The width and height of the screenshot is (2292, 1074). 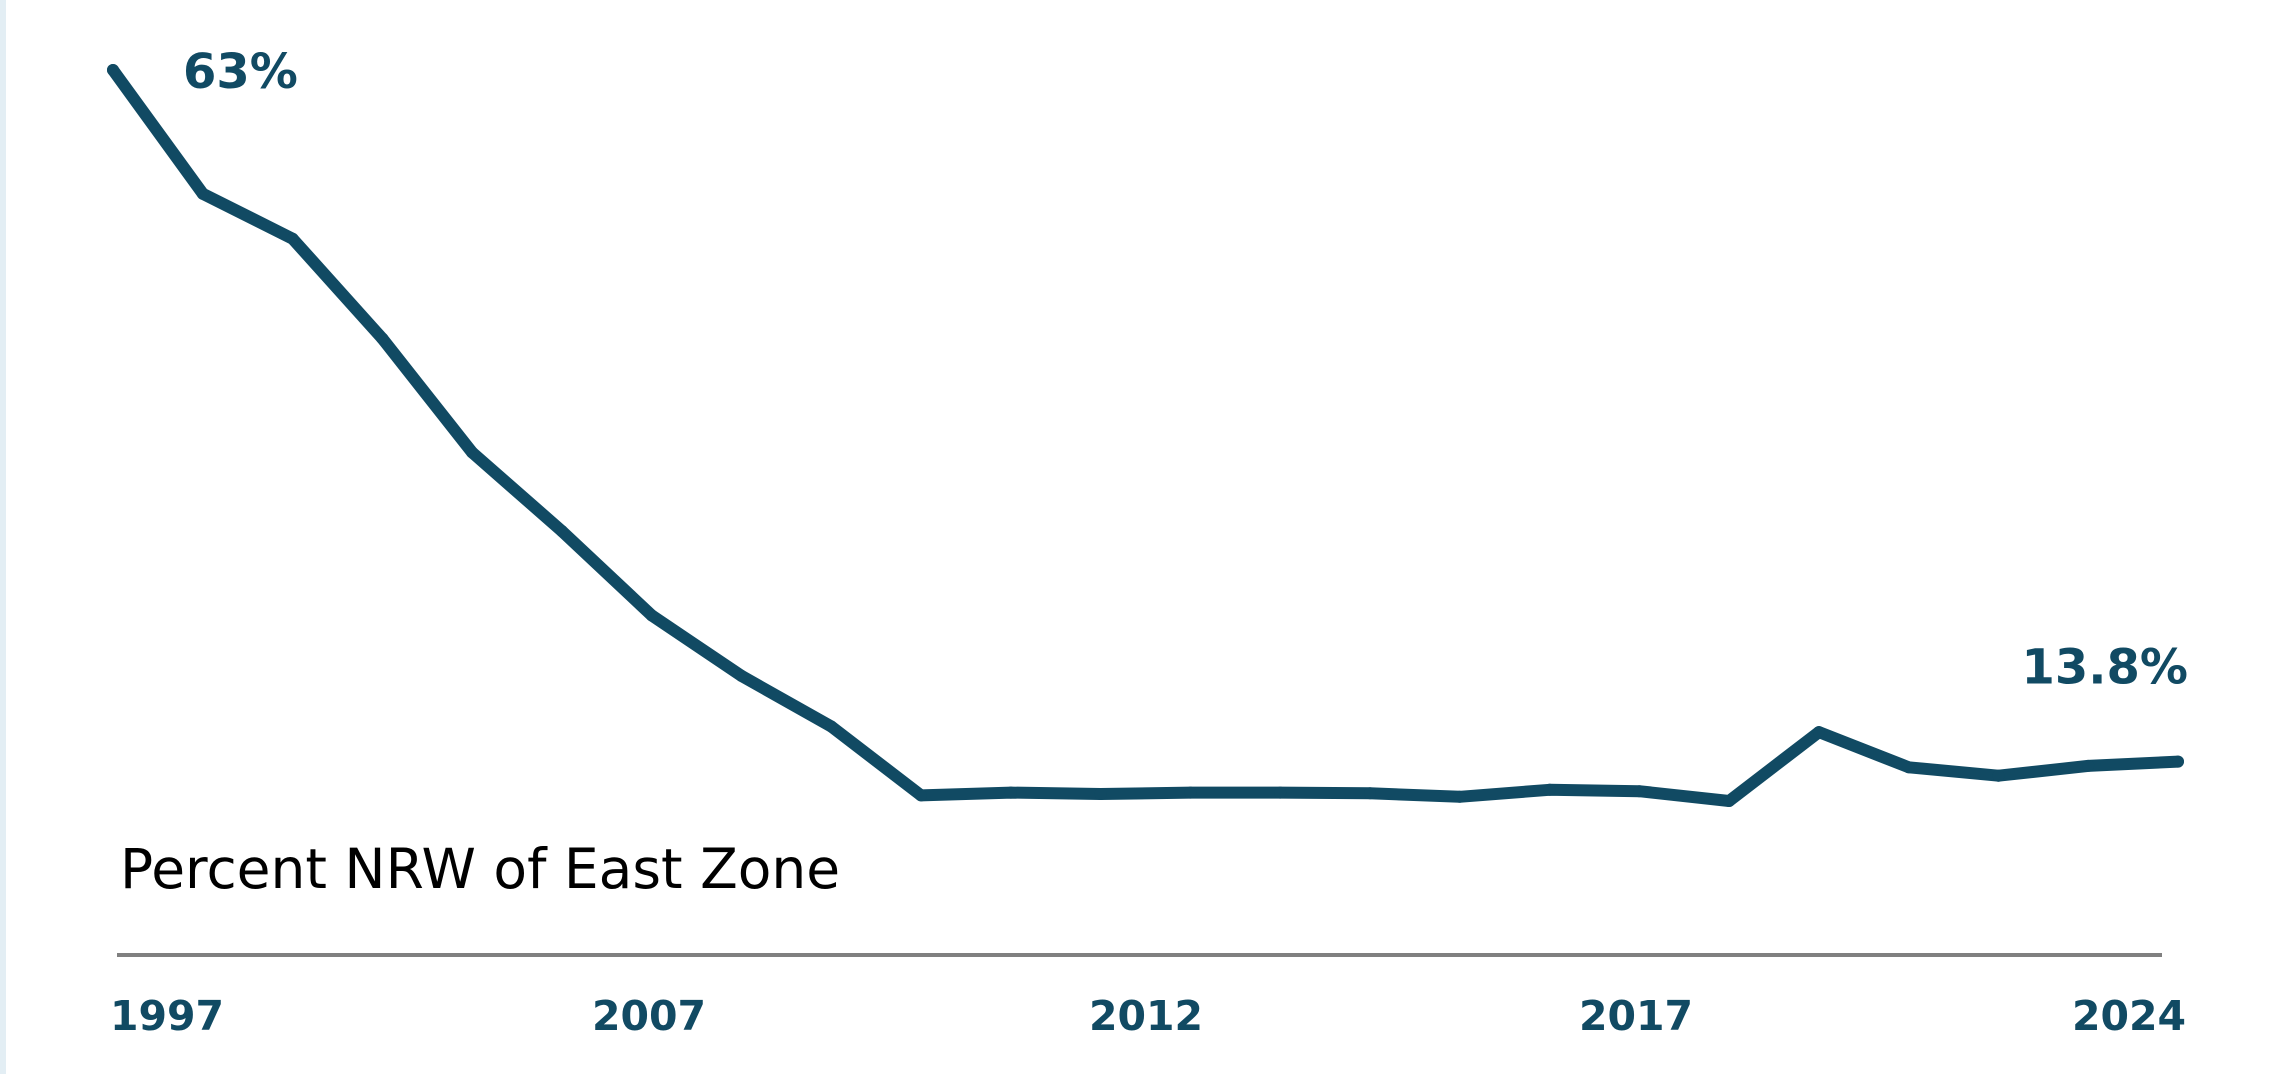 What do you see at coordinates (649, 1016) in the screenshot?
I see `x-tick-label: 2007` at bounding box center [649, 1016].